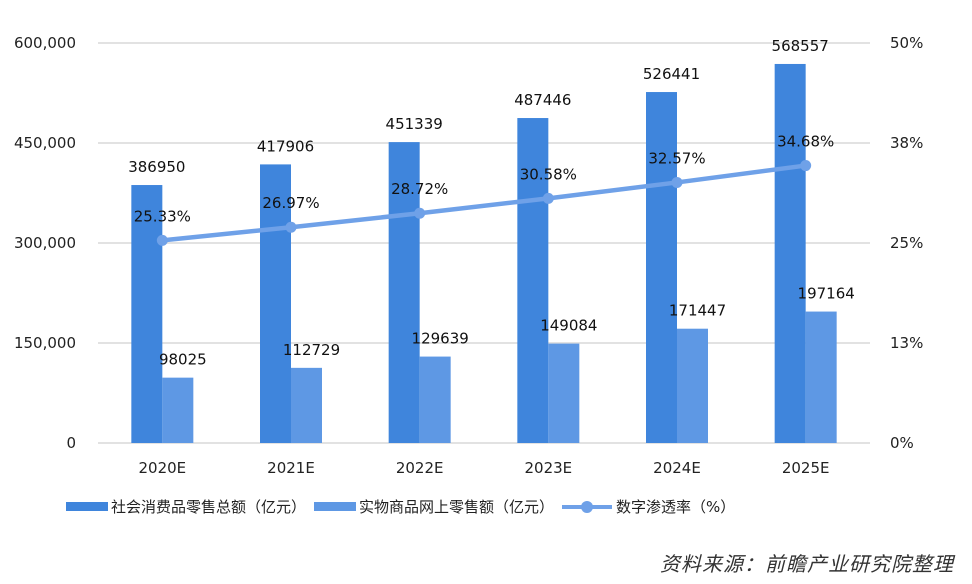  Describe the element at coordinates (548, 174) in the screenshot. I see `data-label-penetration: 30.58%` at that location.